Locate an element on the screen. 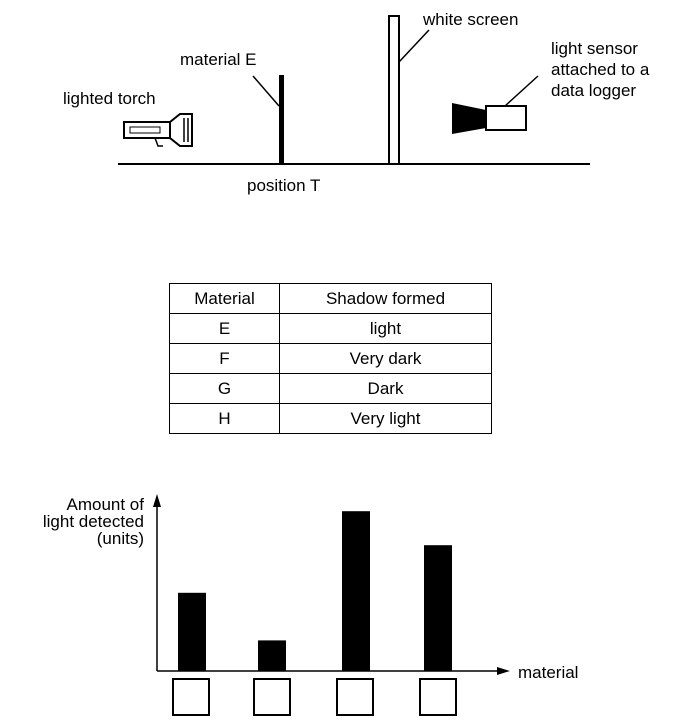 This screenshot has width=694, height=726. y-axis-arrow-icon is located at coordinates (157, 500).